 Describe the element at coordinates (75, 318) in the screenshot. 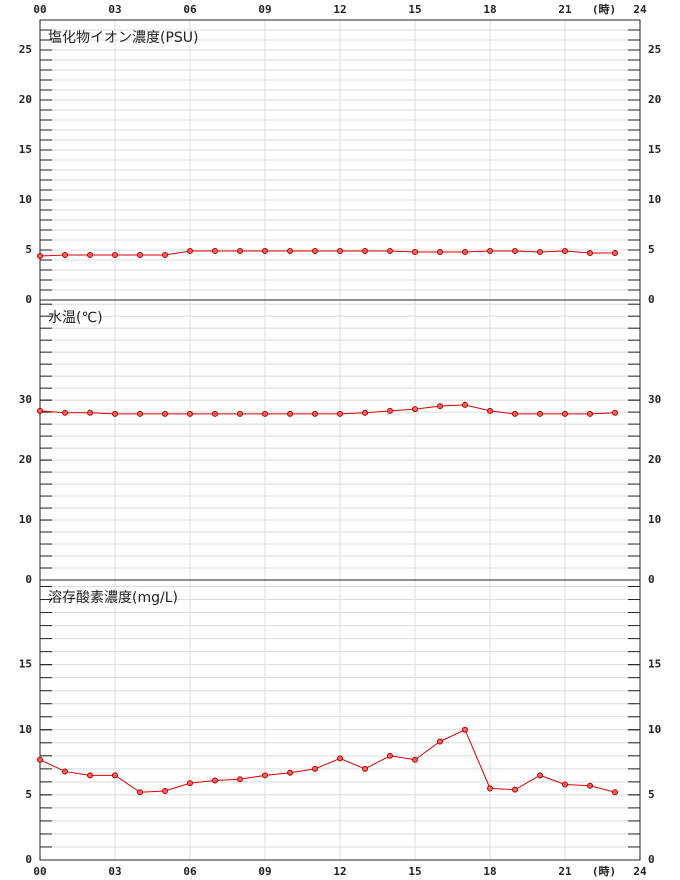

I see `panel-title: 水温(℃)` at that location.